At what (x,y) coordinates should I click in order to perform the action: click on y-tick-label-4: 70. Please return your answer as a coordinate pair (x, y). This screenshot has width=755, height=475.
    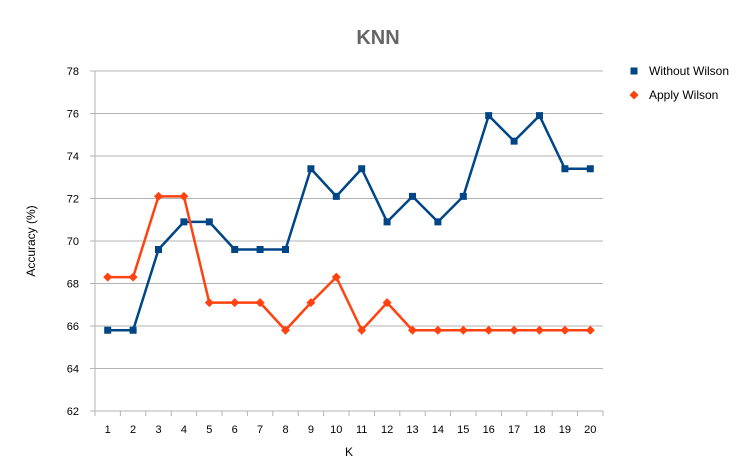
    Looking at the image, I should click on (73, 242).